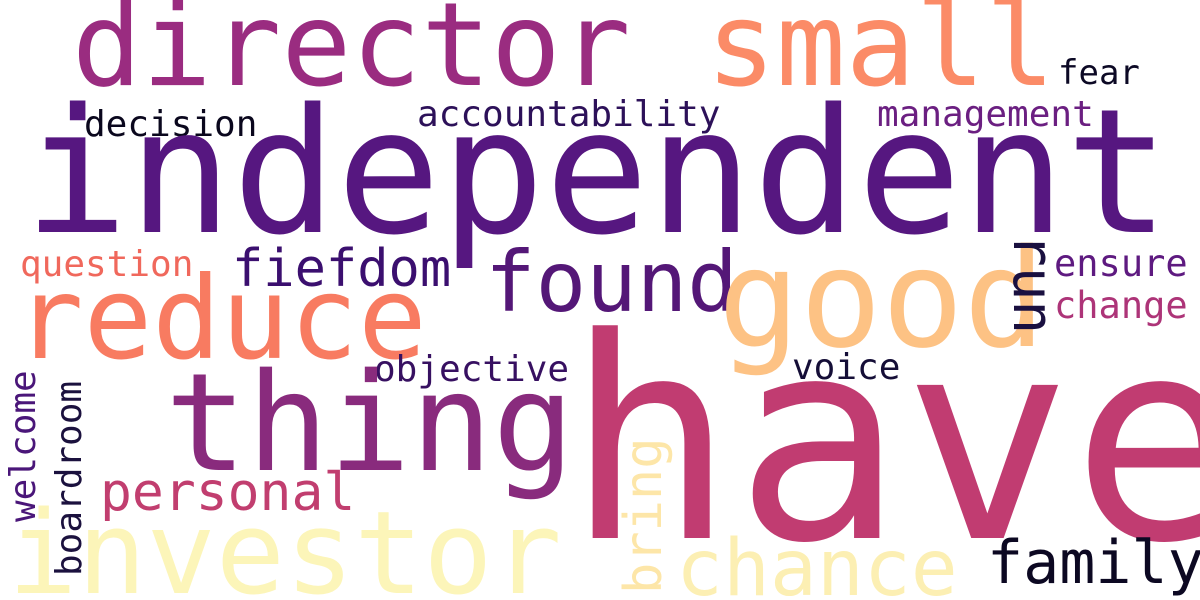 The height and width of the screenshot is (600, 1200). What do you see at coordinates (228, 492) in the screenshot?
I see `word-personal: personal` at bounding box center [228, 492].